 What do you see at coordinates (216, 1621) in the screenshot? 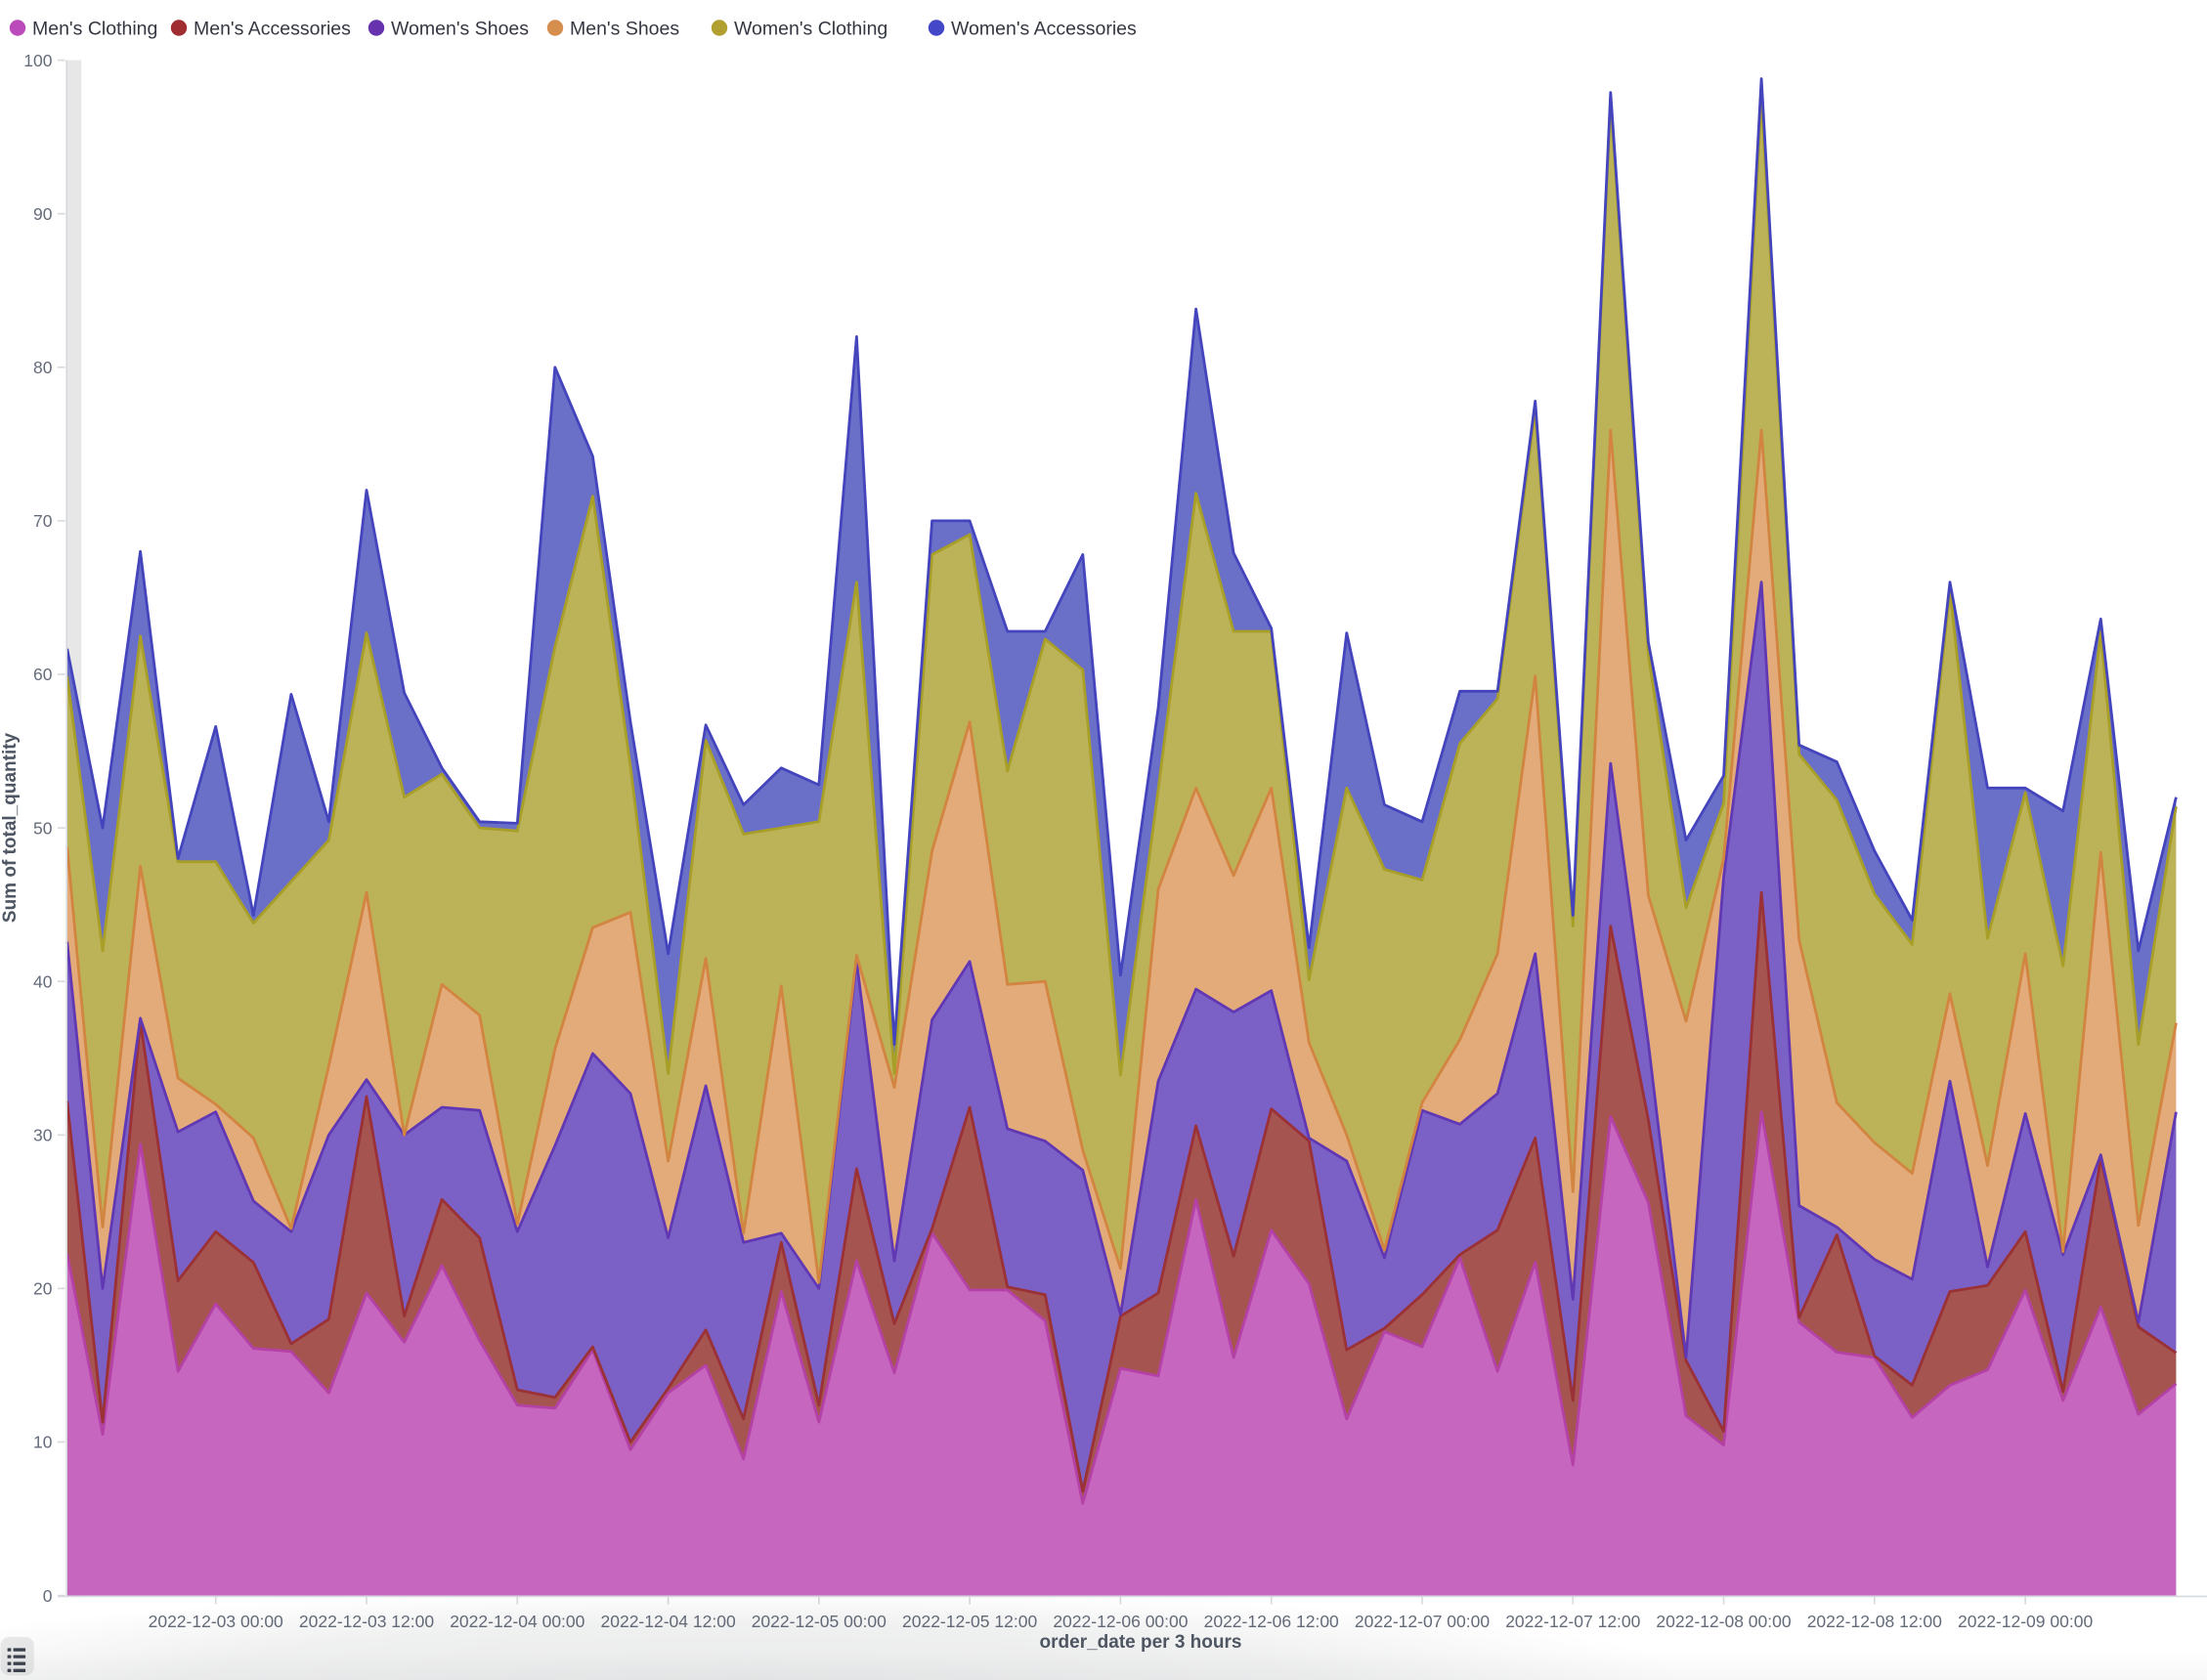
I see `svg-text: 2022-12-03 00:00` at bounding box center [216, 1621].